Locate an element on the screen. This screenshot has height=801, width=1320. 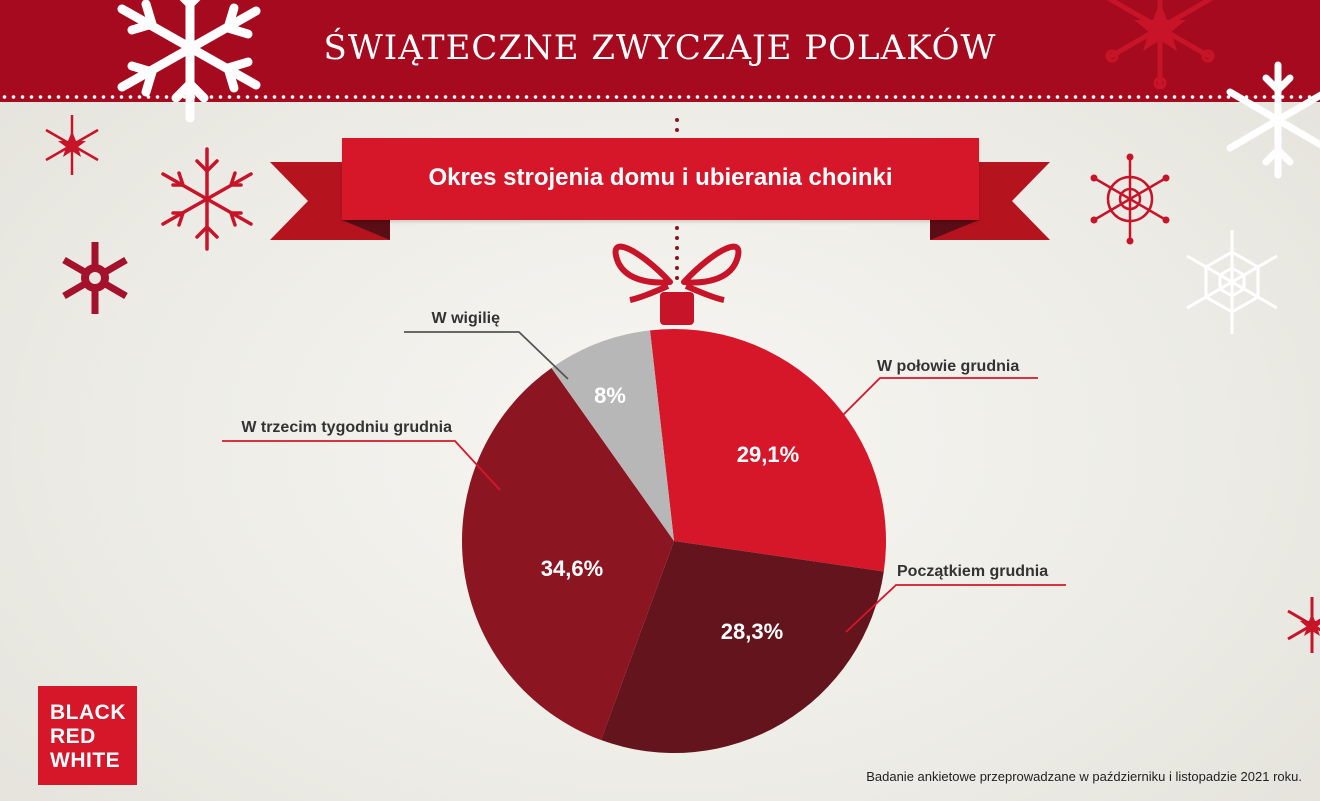
banner-main: Okres strojenia domu i ubierania choinki is located at coordinates (660, 179).